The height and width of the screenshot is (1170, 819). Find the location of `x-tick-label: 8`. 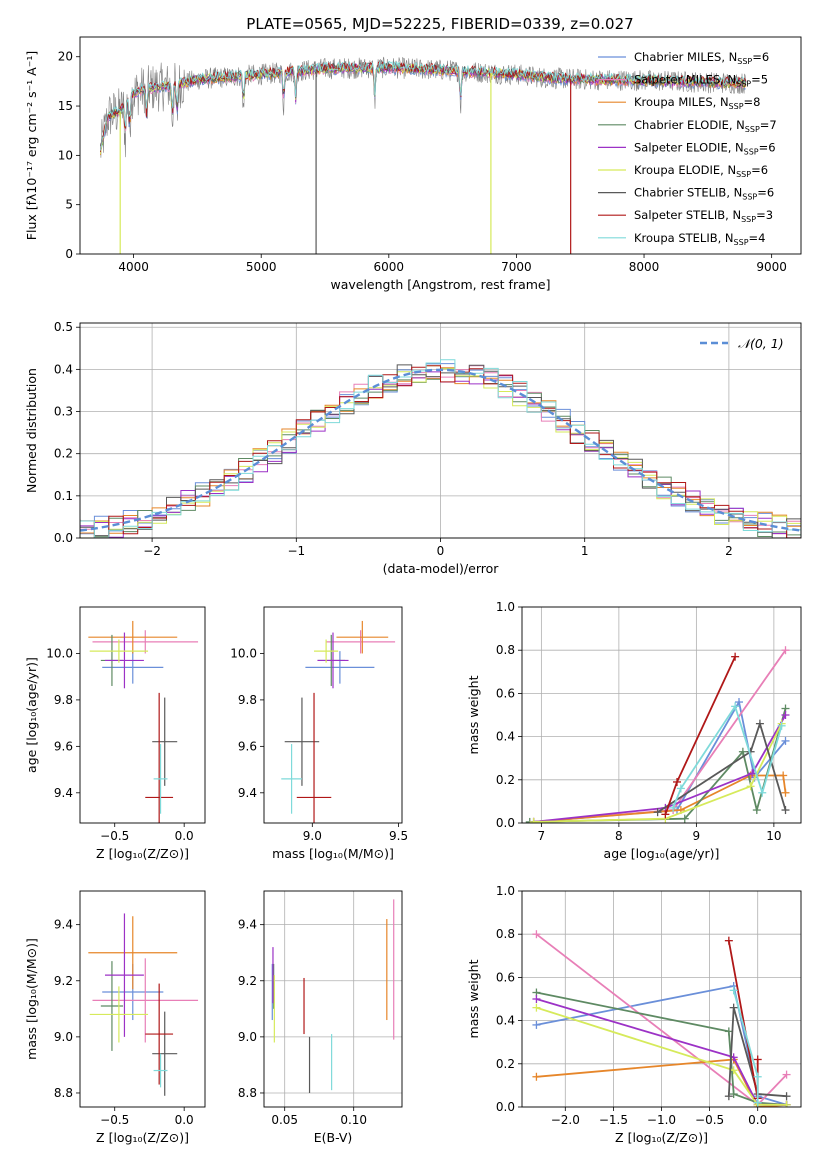

x-tick-label: 8 is located at coordinates (619, 836).